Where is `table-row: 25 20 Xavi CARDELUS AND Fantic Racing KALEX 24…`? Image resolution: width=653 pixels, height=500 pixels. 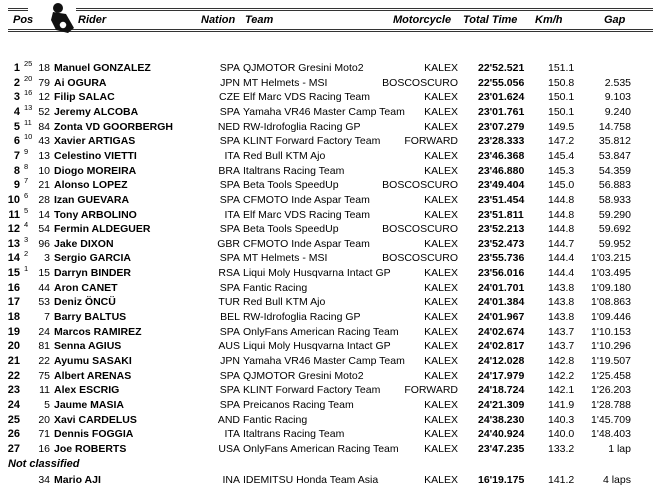 table-row: 25 20 Xavi CARDELUS AND Fantic Racing KALEX 24… is located at coordinates (326, 420).